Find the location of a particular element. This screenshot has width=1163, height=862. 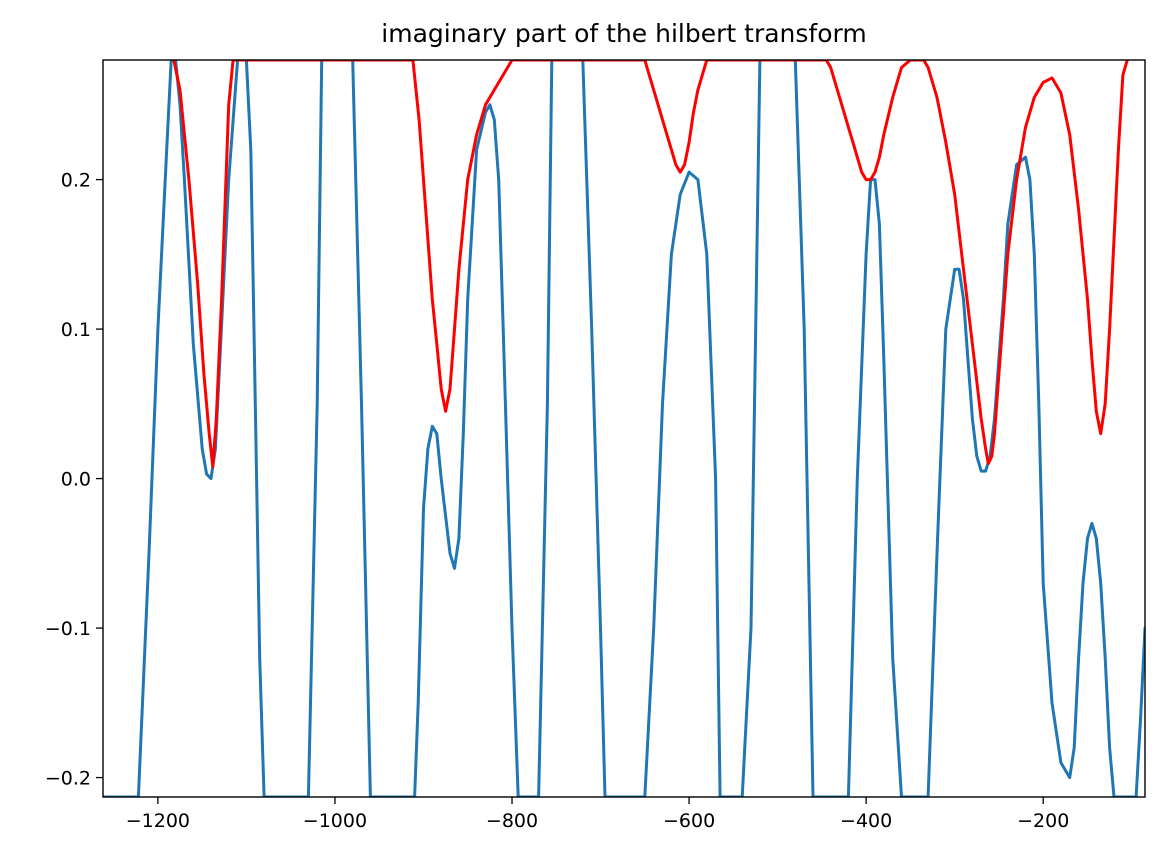

y-tick-label: 0.0 is located at coordinates (76, 480).